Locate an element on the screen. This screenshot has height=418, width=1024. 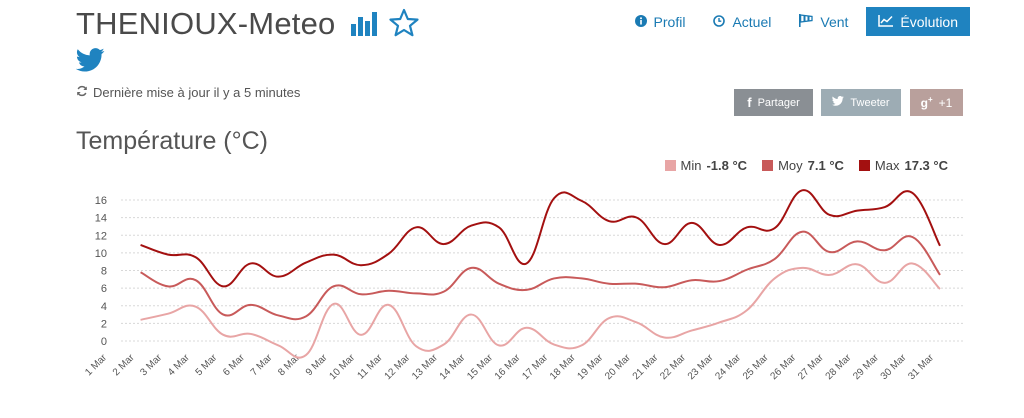
gplus-icon: g+ is located at coordinates (926, 102).